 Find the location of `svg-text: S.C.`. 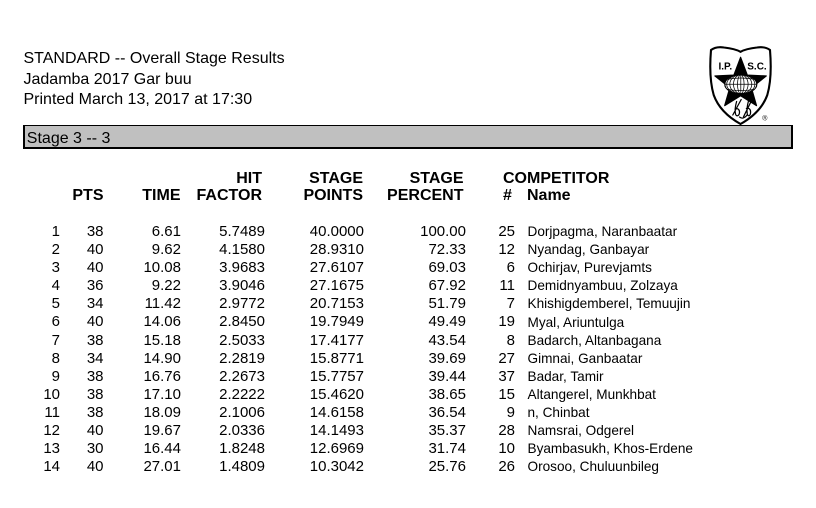

svg-text: S.C. is located at coordinates (757, 67).